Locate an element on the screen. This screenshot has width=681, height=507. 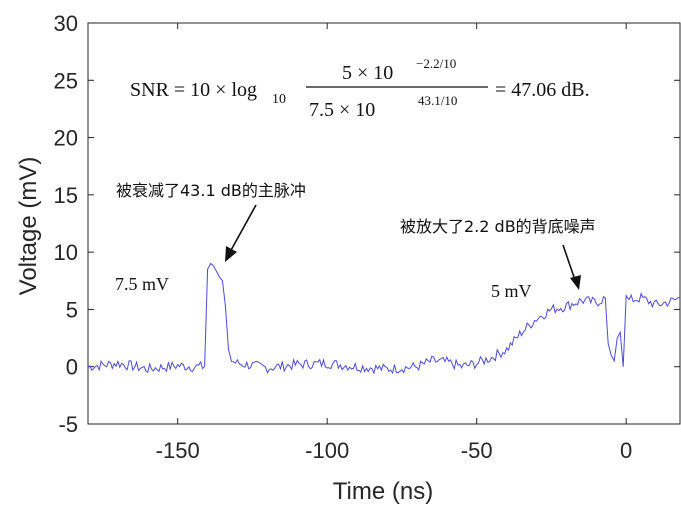
y-tick-label: 30 is located at coordinates (66, 23).